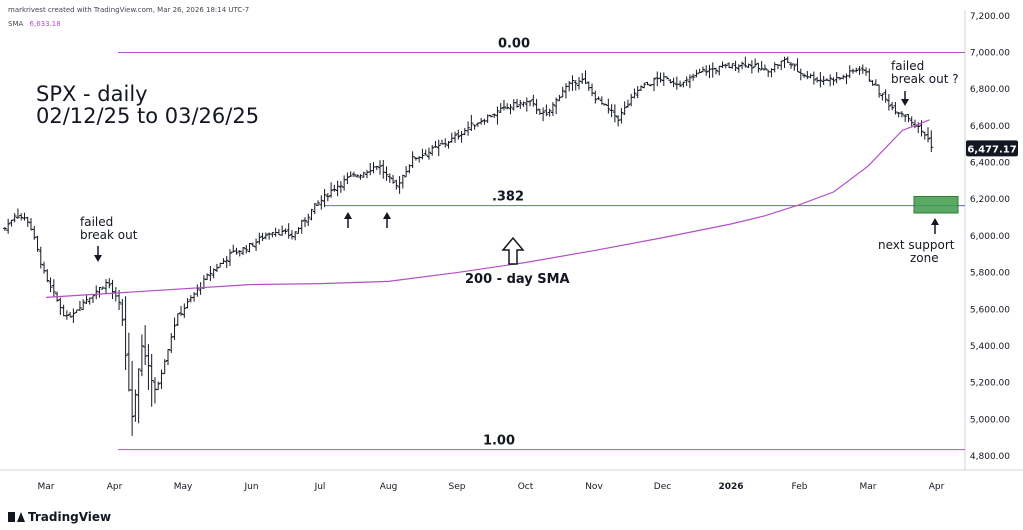 This screenshot has height=530, width=1023. What do you see at coordinates (990, 420) in the screenshot?
I see `price-tick-label: 5,000.00` at bounding box center [990, 420].